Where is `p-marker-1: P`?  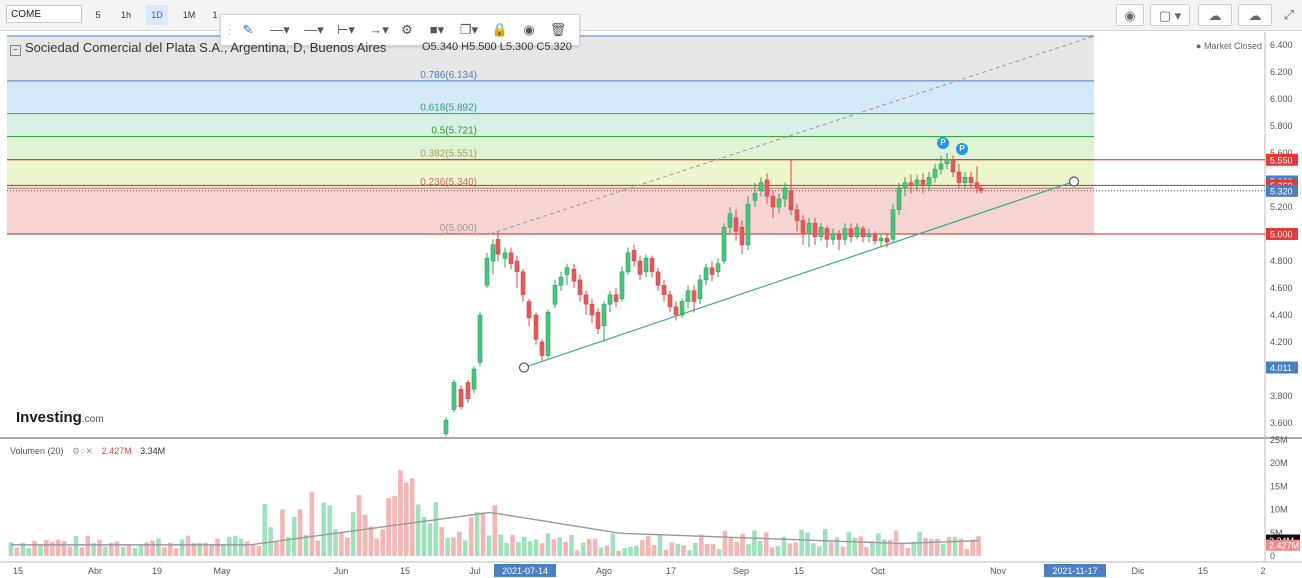
p-marker-1: P is located at coordinates (943, 143).